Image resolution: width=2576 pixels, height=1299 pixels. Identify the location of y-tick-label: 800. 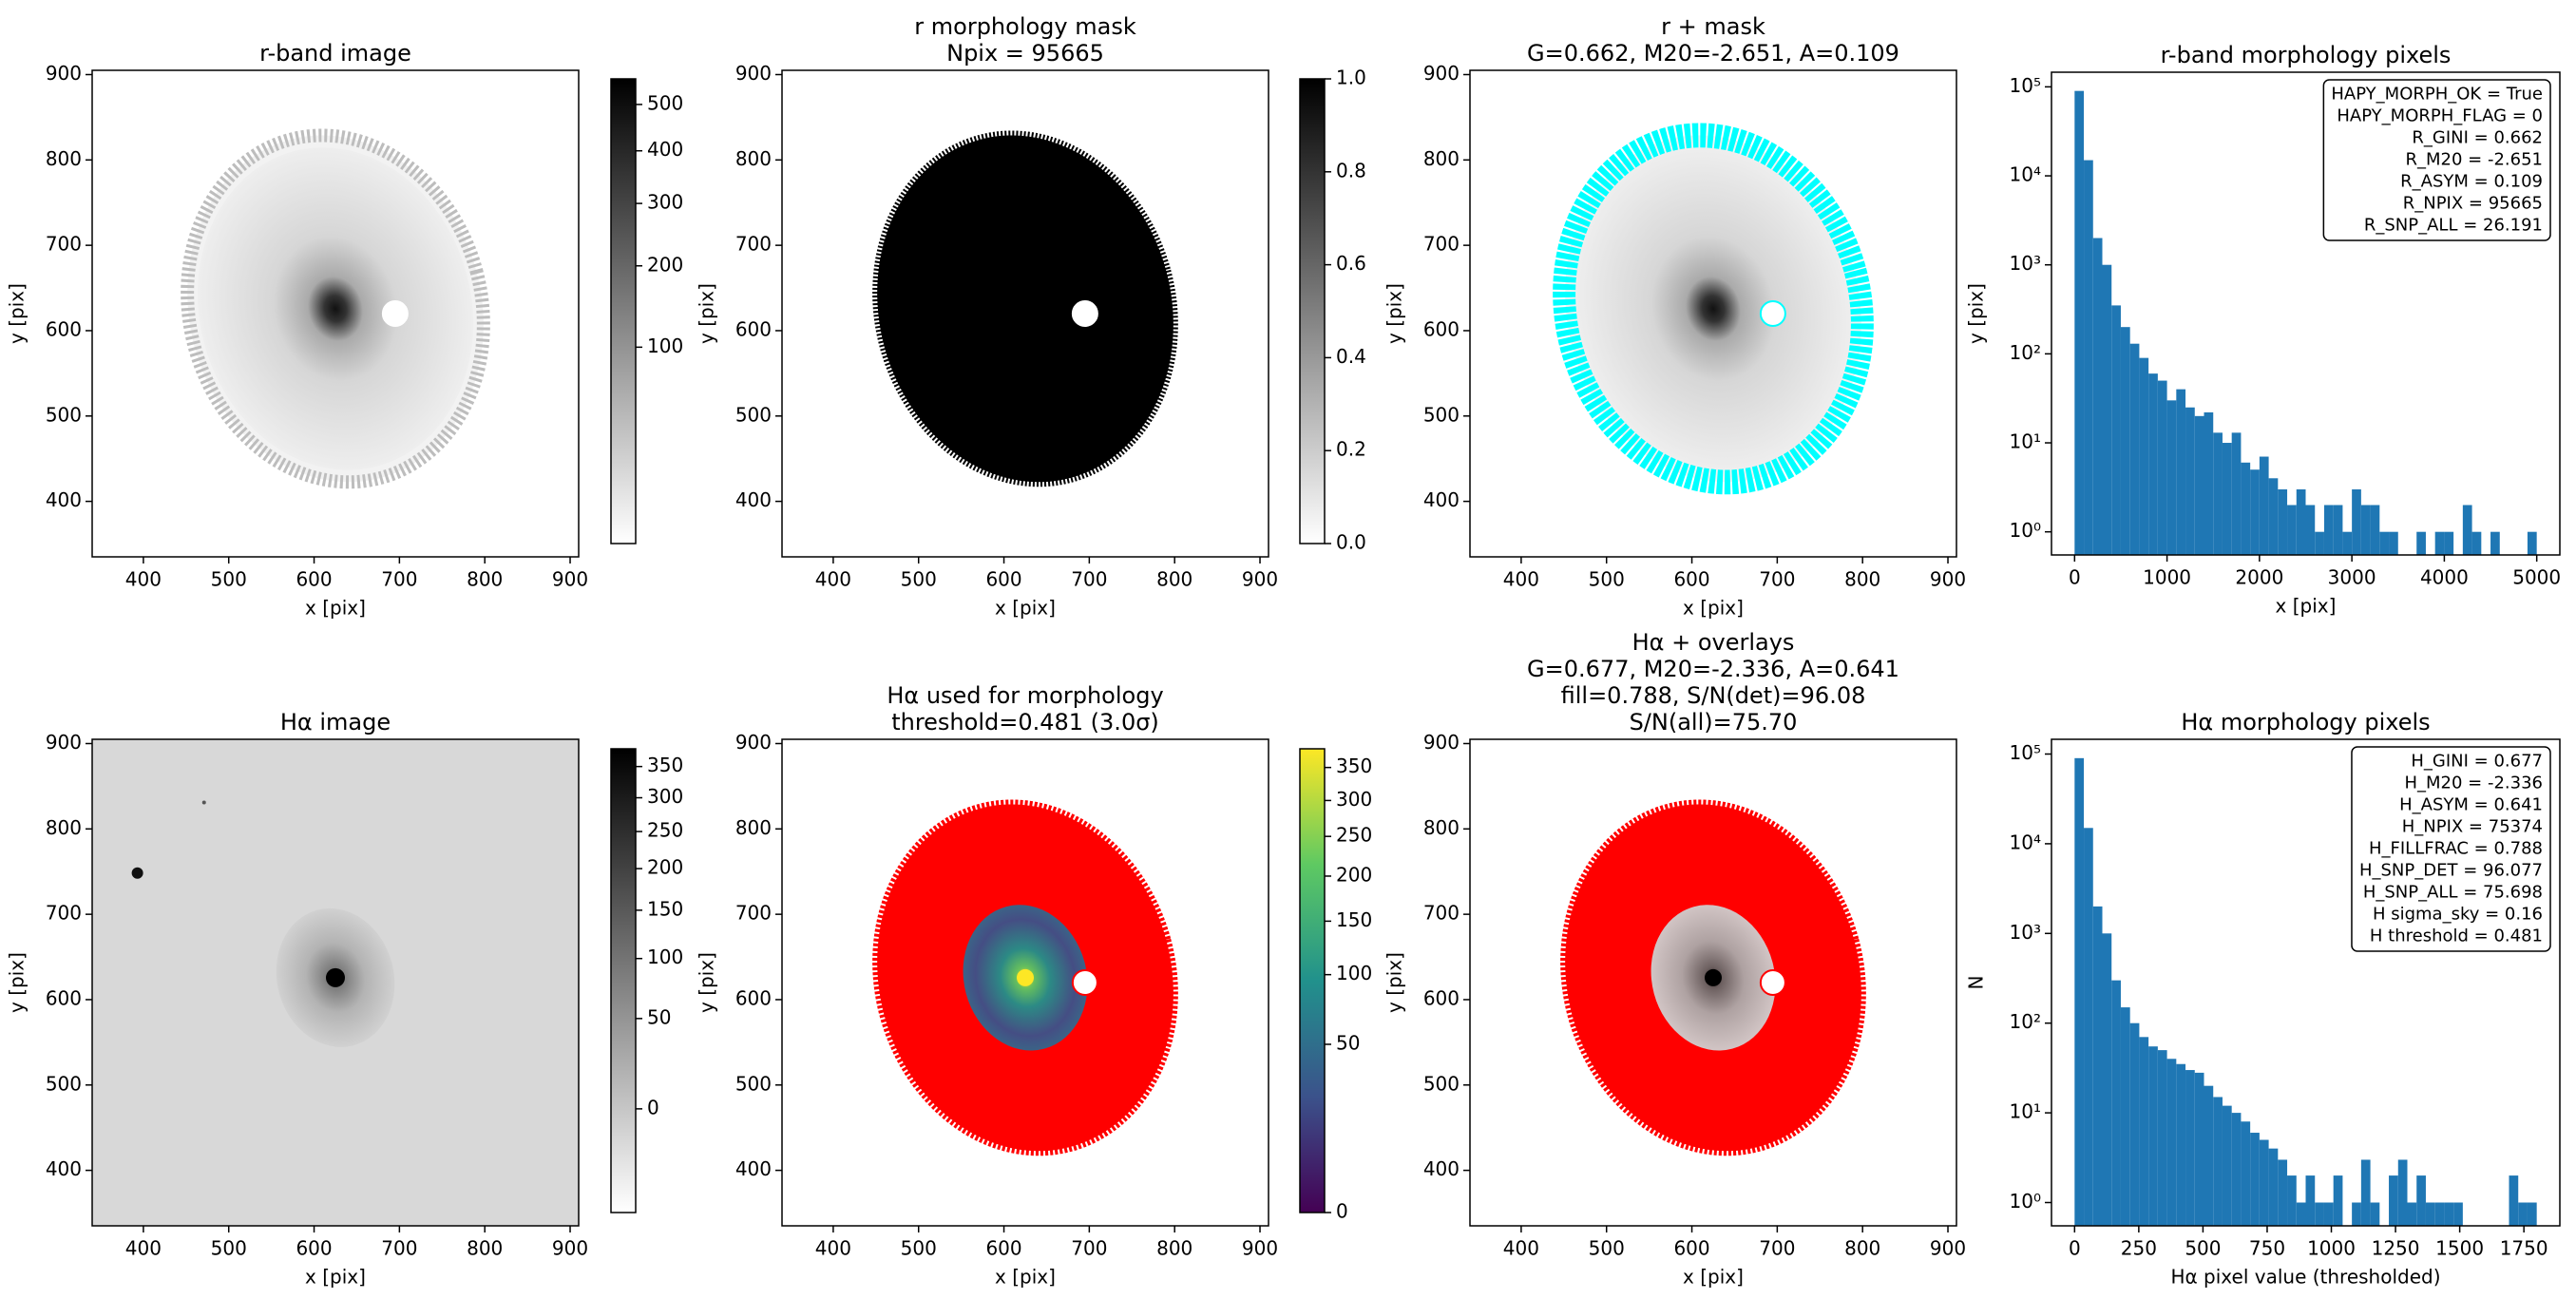
(753, 158).